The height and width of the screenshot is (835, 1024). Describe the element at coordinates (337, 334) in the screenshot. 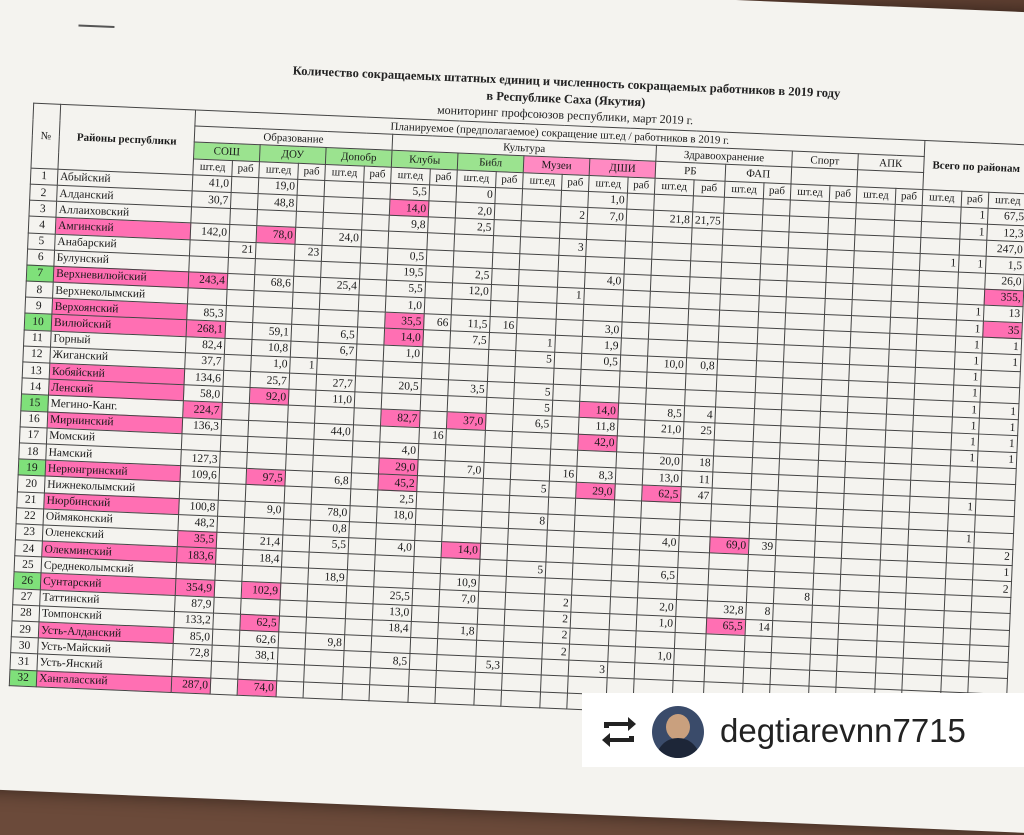

I see `row-value-cell: 6,5` at that location.